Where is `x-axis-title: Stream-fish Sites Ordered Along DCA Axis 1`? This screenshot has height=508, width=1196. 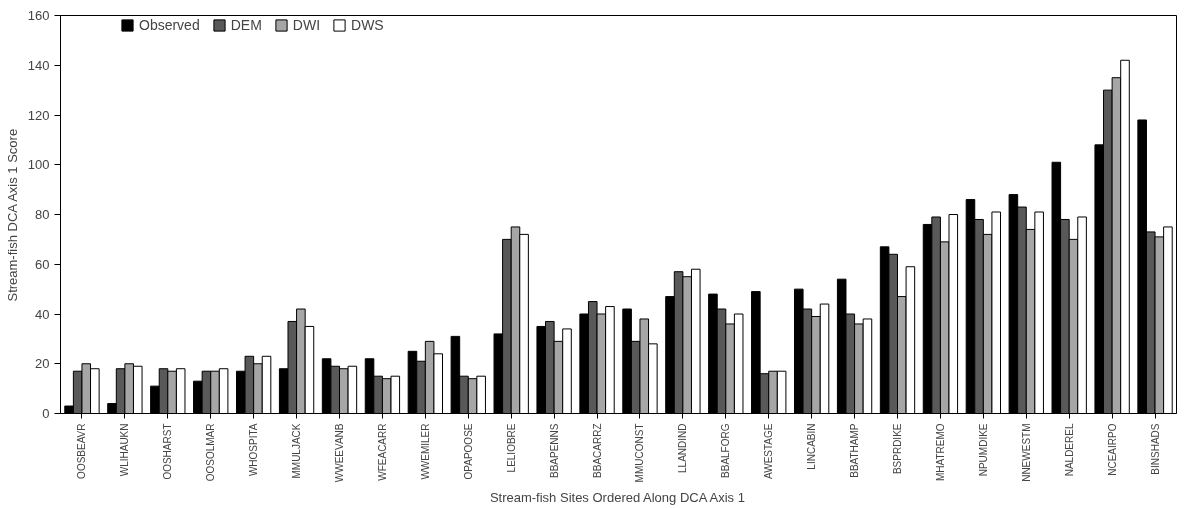 x-axis-title: Stream-fish Sites Ordered Along DCA Axis 1 is located at coordinates (617, 498).